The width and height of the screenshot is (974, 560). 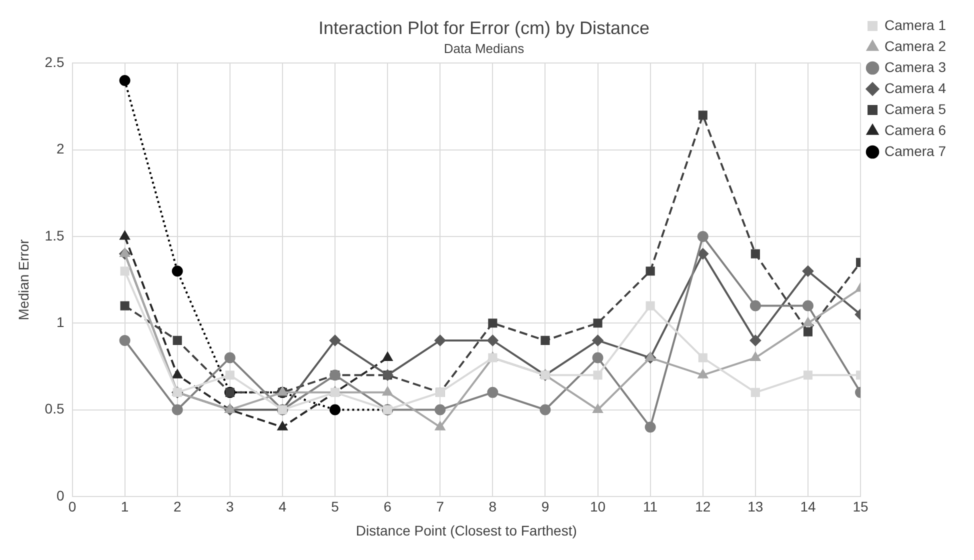 What do you see at coordinates (598, 506) in the screenshot?
I see `x-tick-label: 10` at bounding box center [598, 506].